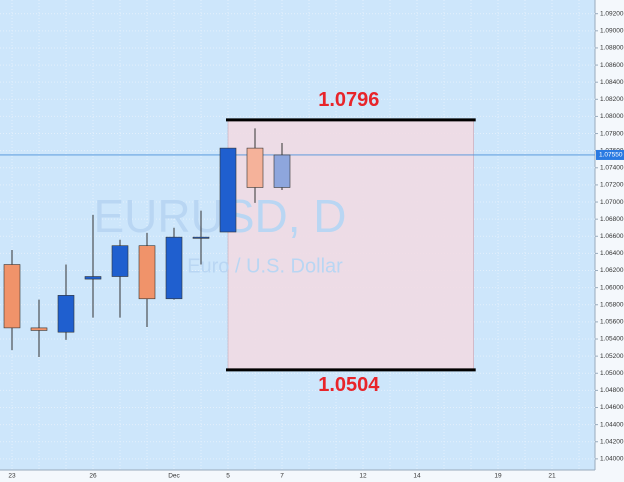 The image size is (624, 482). I want to click on y-tick-label: 1.07200, so click(612, 185).